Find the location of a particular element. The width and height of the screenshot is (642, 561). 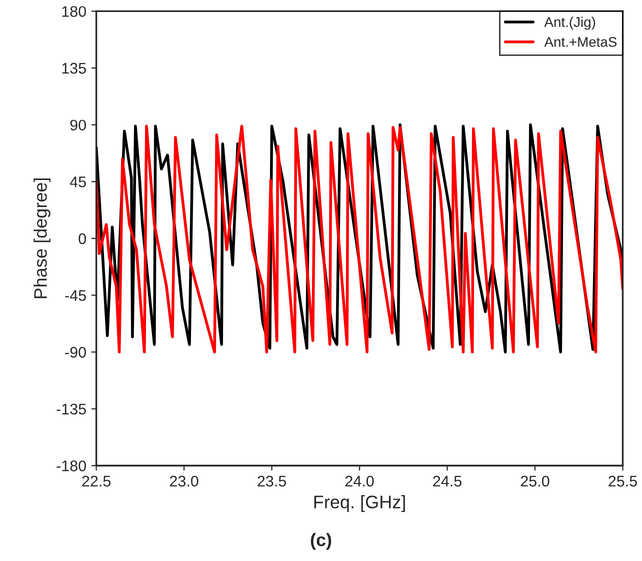

x-tick-label: 24.0 is located at coordinates (359, 481).